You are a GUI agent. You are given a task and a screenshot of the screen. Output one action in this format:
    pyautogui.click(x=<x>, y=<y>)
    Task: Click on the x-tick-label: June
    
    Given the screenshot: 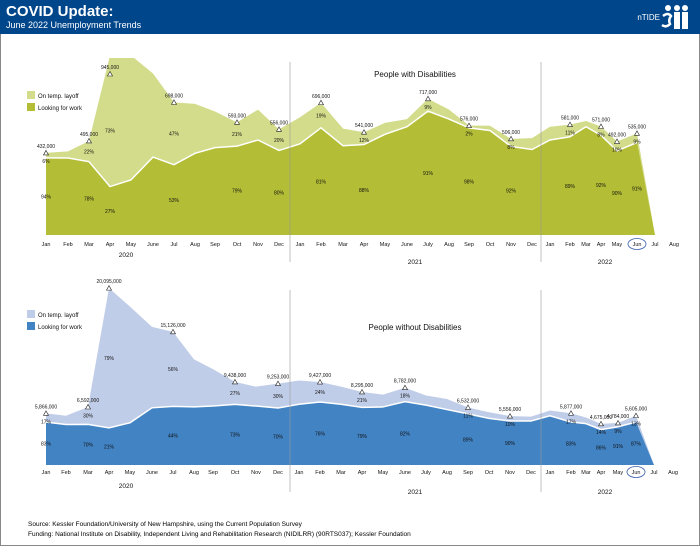 What is the action you would take?
    pyautogui.click(x=152, y=473)
    